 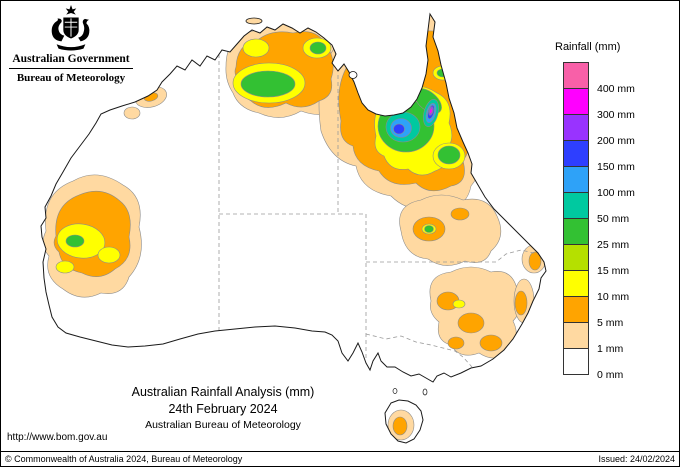 I want to click on legend-entry: 25 mm, so click(x=619, y=234).